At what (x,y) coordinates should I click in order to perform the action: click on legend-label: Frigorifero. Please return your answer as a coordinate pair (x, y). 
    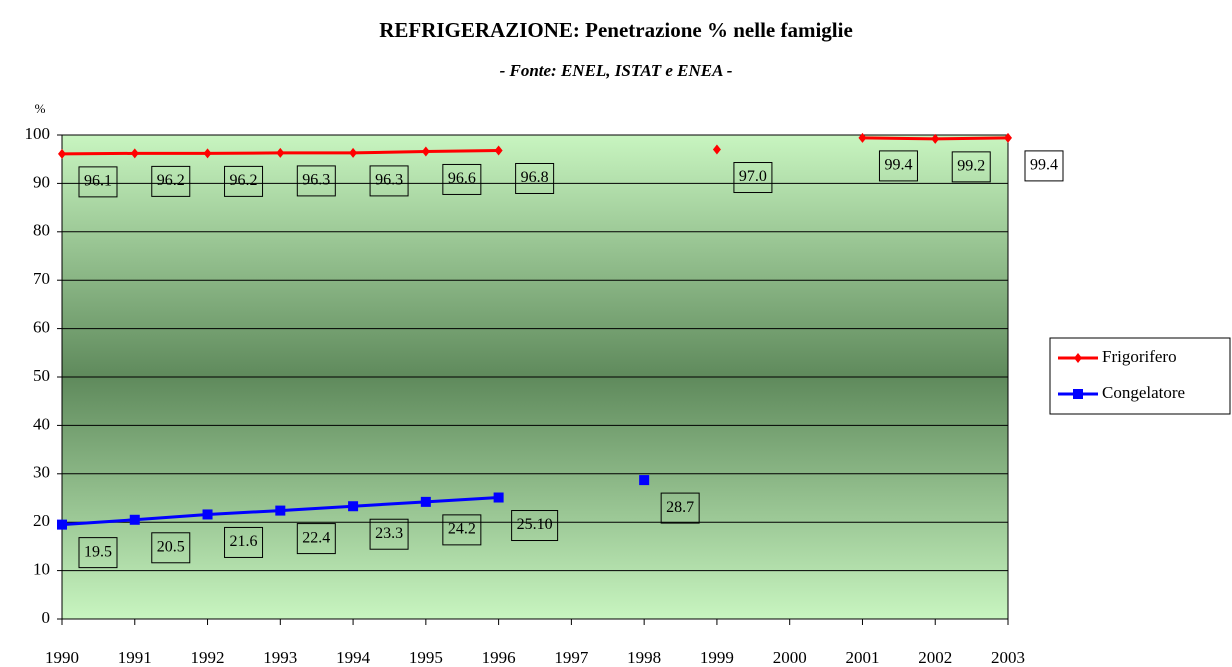
    Looking at the image, I should click on (1139, 356).